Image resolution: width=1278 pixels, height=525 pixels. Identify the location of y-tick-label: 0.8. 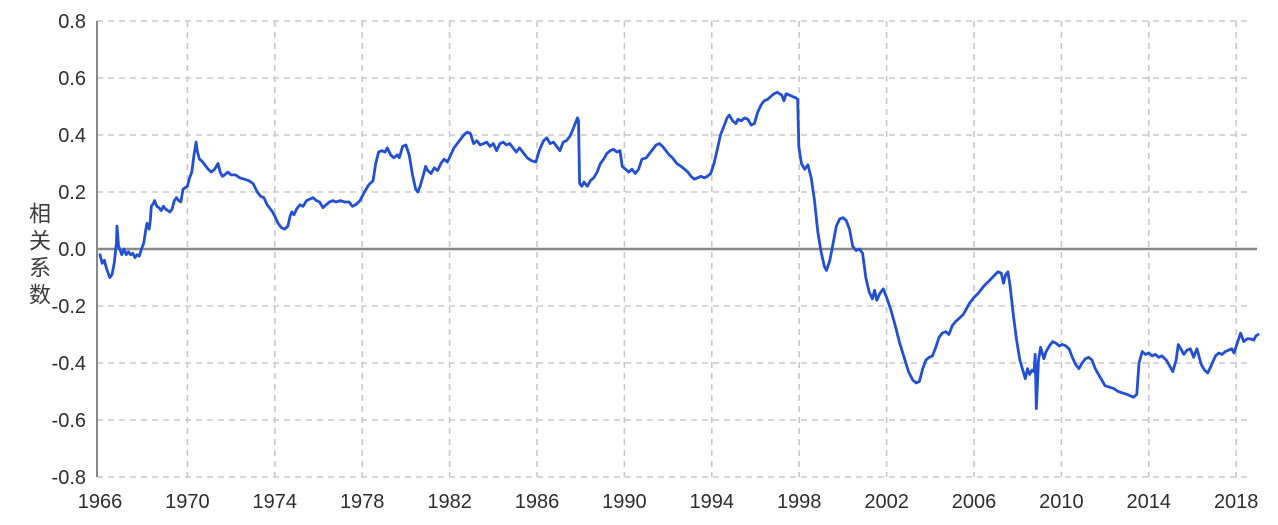
(72, 22).